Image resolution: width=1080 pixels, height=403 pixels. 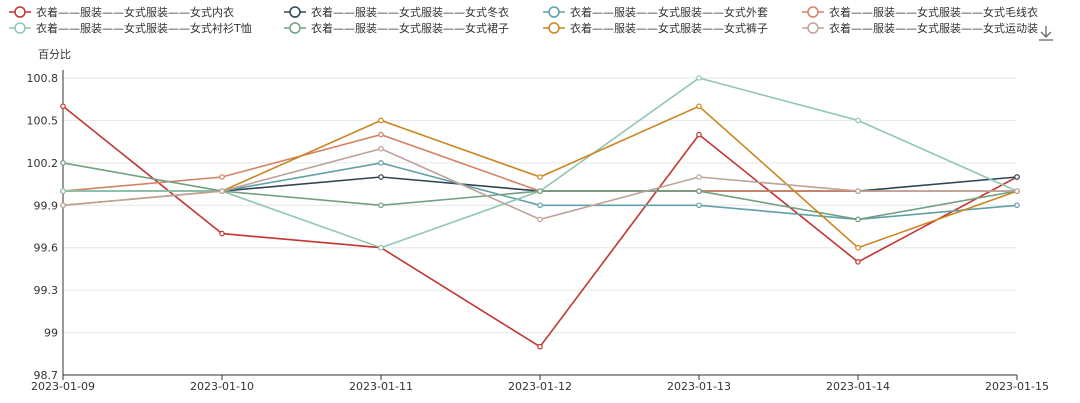 I want to click on legend-label: 衣着——服装——女式服装——女式裤子, so click(x=669, y=28).